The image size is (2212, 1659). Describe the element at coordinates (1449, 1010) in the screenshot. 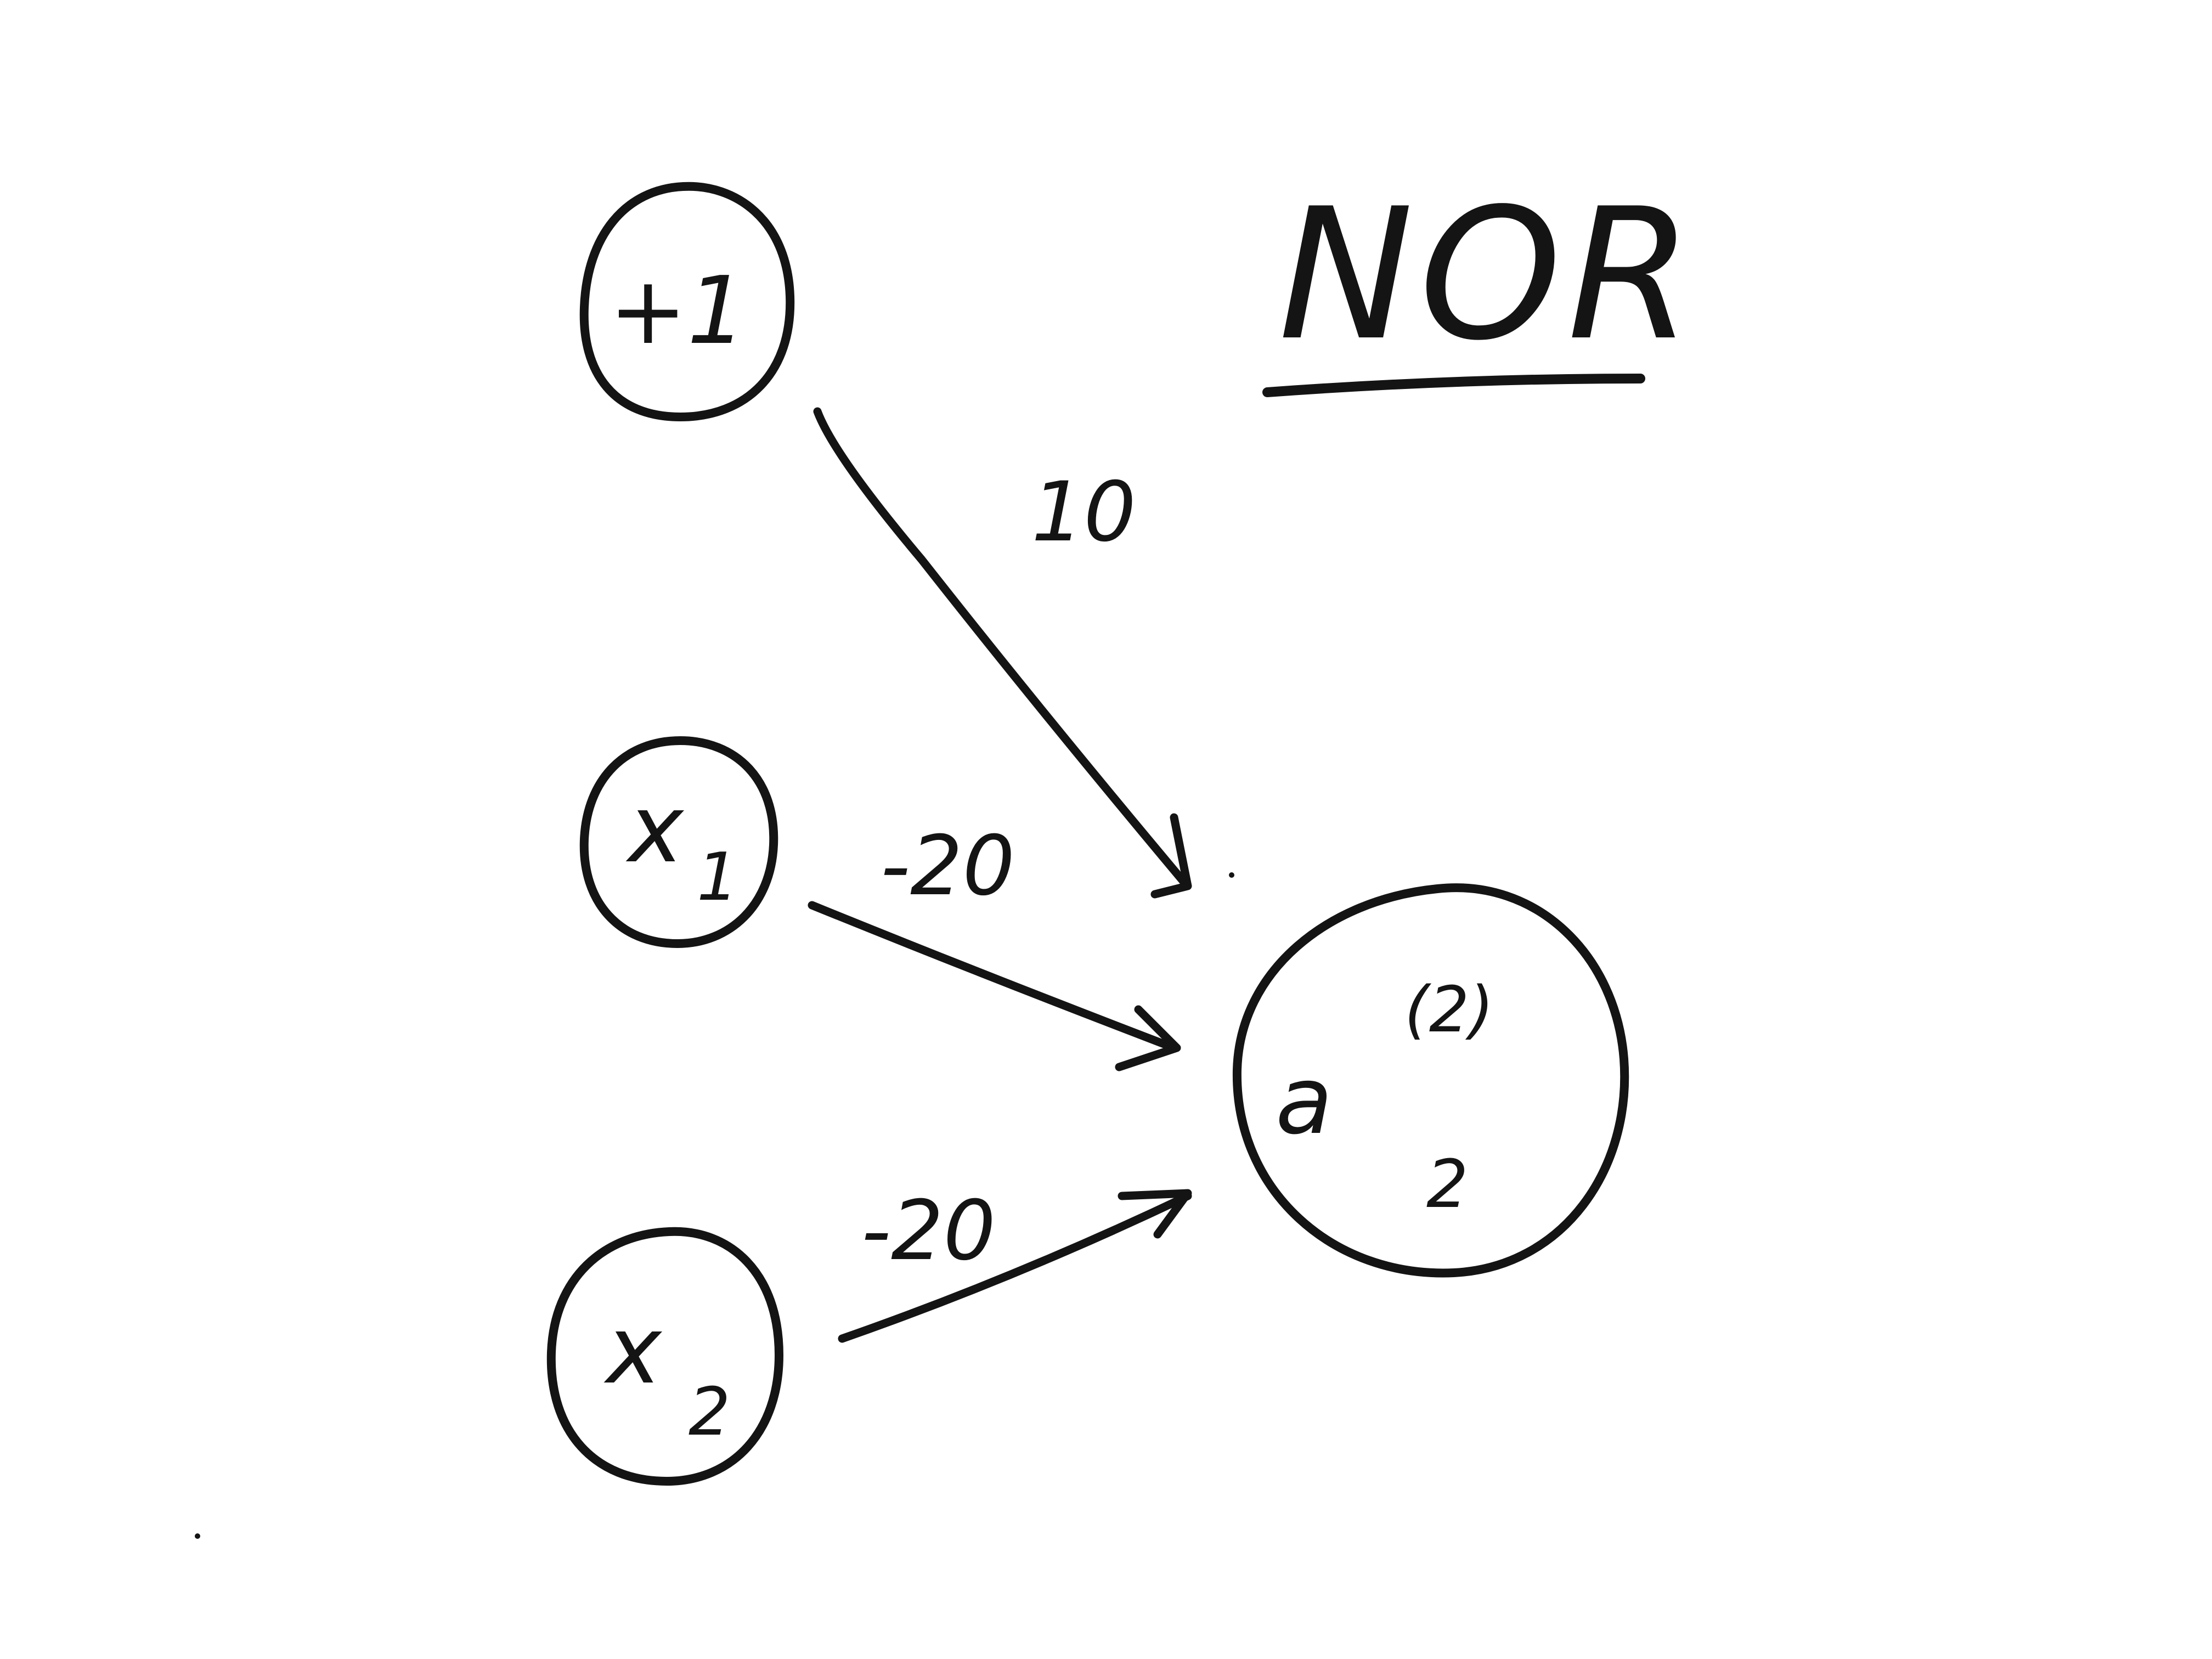

I see `node-output-superscript: (2)` at that location.